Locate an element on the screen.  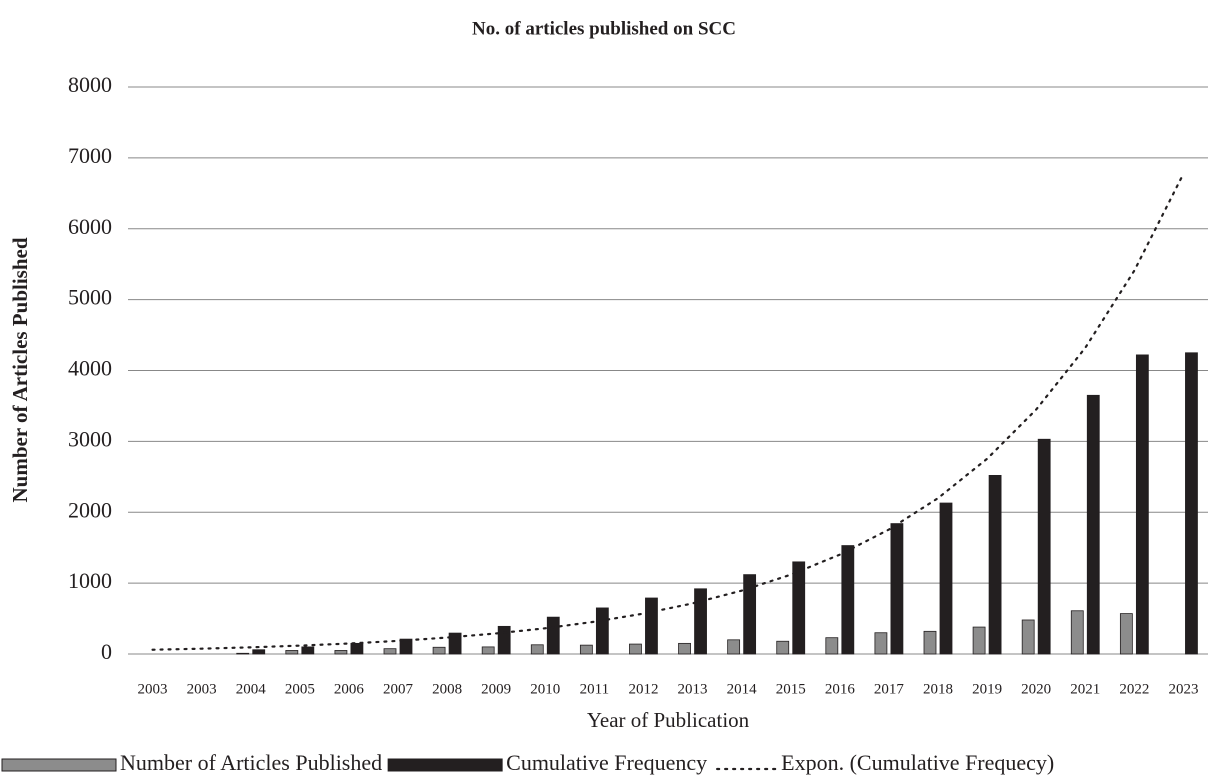
y-tick-label: 1000 is located at coordinates (90, 580).